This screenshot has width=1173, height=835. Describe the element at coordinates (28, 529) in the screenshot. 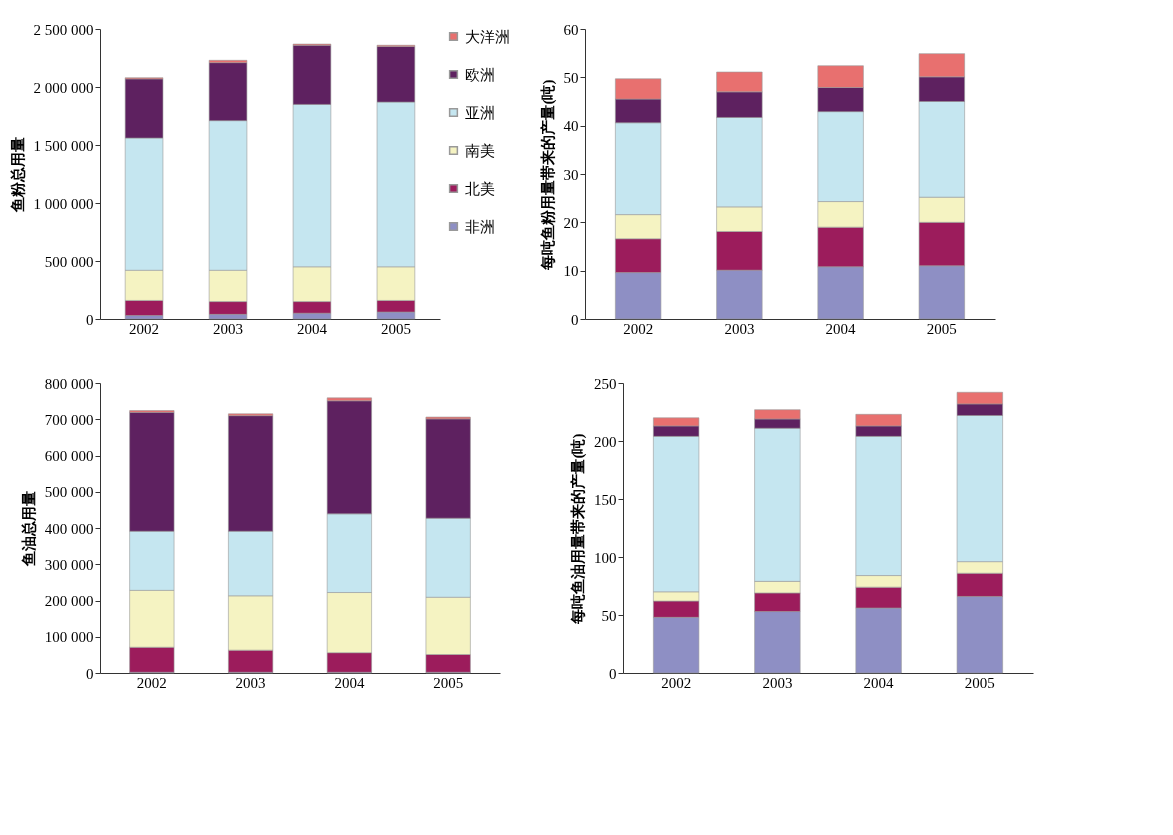

I see `y-axis-title: 鱼油总用量` at that location.